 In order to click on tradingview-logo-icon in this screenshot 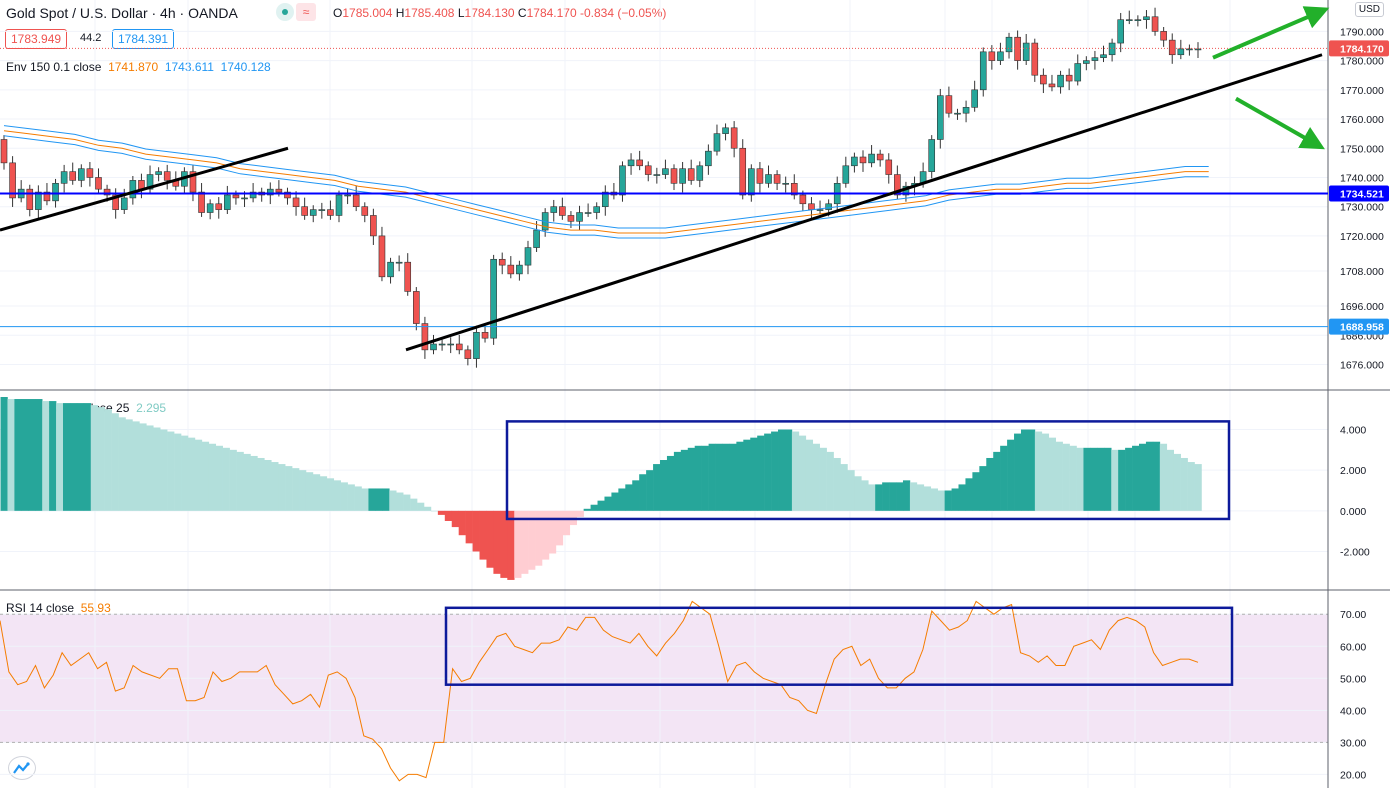, I will do `click(22, 768)`.